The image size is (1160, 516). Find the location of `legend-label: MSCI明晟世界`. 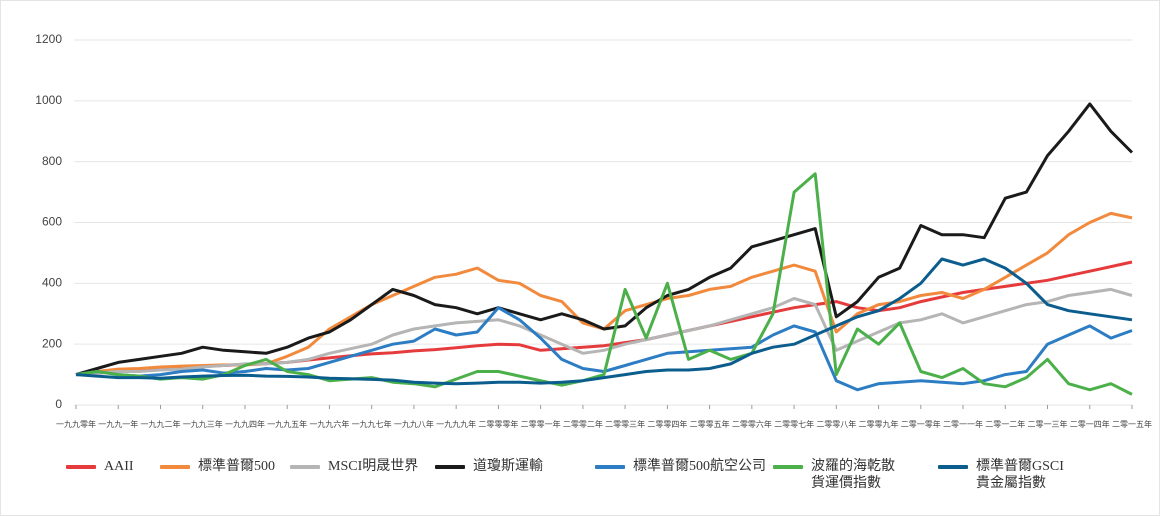

legend-label: MSCI明晟世界 is located at coordinates (373, 466).